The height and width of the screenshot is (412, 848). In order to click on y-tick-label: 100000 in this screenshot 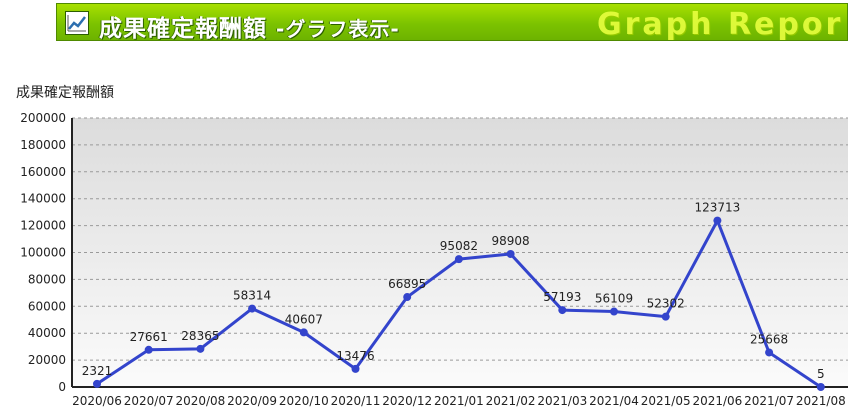, I will do `click(43, 253)`.